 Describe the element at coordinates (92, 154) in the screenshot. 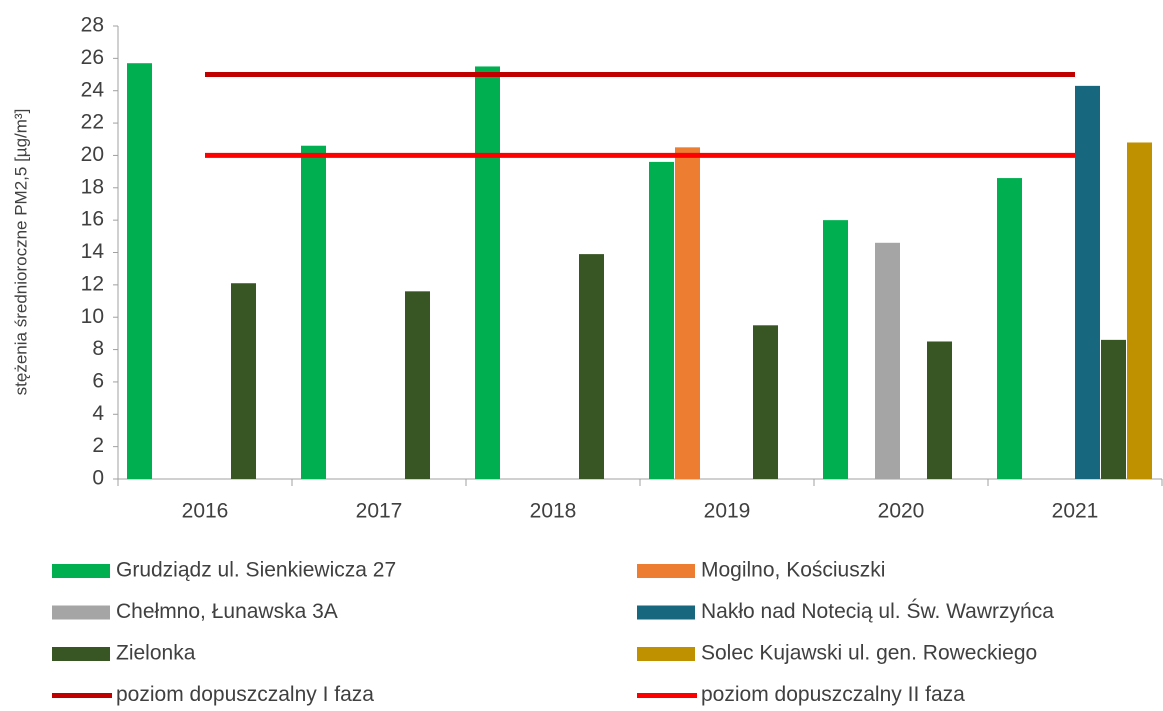

I see `y-tick-label: 20` at that location.